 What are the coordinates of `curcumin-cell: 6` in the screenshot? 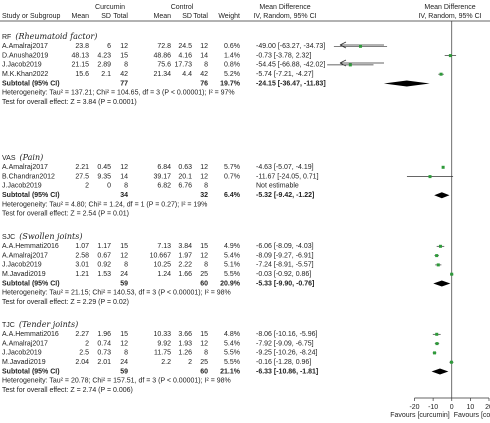 It's located at (109, 46).